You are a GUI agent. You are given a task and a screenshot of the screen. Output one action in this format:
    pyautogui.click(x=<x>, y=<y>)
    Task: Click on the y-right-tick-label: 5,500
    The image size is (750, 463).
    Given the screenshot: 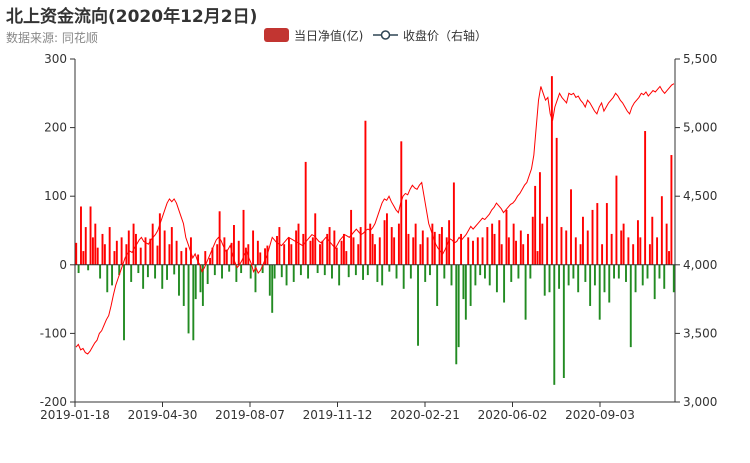 What is the action you would take?
    pyautogui.click(x=700, y=59)
    